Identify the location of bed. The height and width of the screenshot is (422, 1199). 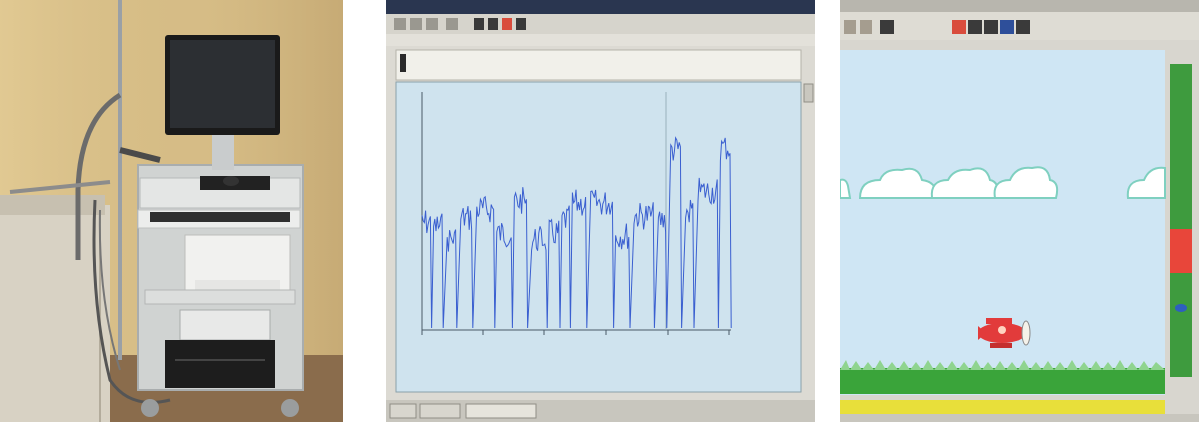
(55, 313).